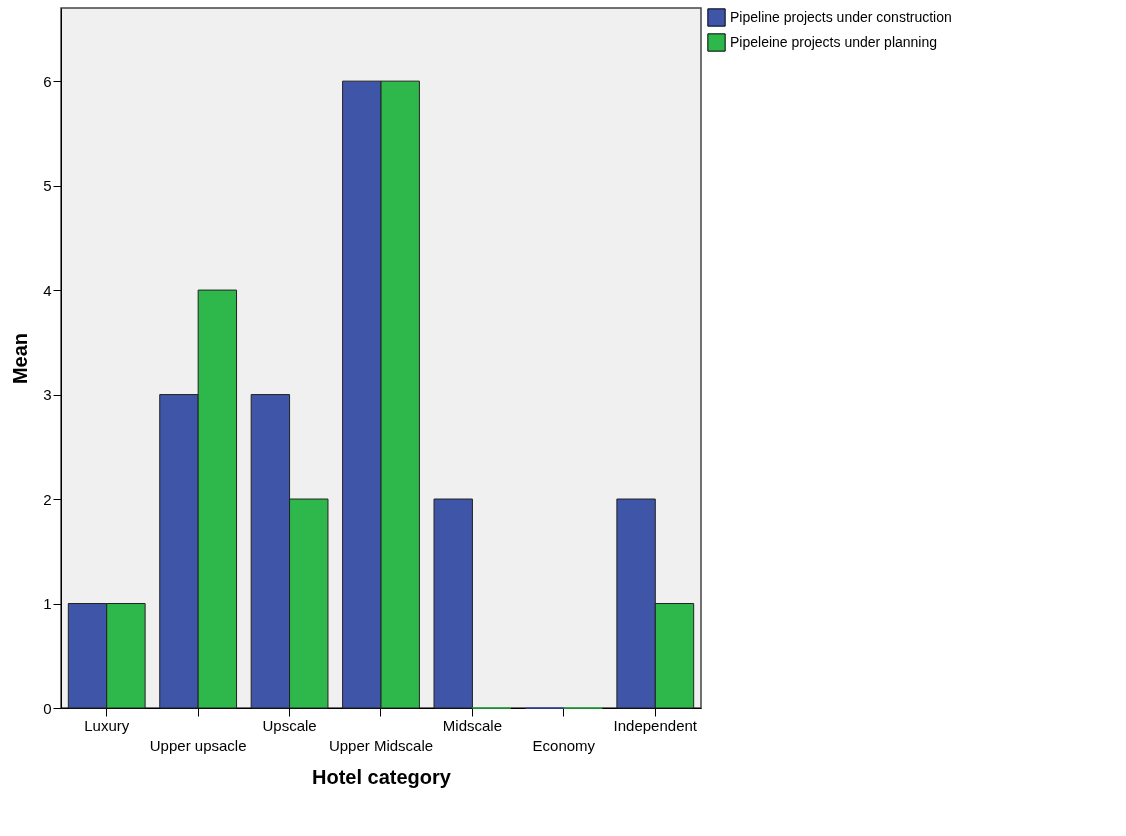 This screenshot has height=836, width=1126. What do you see at coordinates (20, 358) in the screenshot?
I see `y-axis-title: Mean` at bounding box center [20, 358].